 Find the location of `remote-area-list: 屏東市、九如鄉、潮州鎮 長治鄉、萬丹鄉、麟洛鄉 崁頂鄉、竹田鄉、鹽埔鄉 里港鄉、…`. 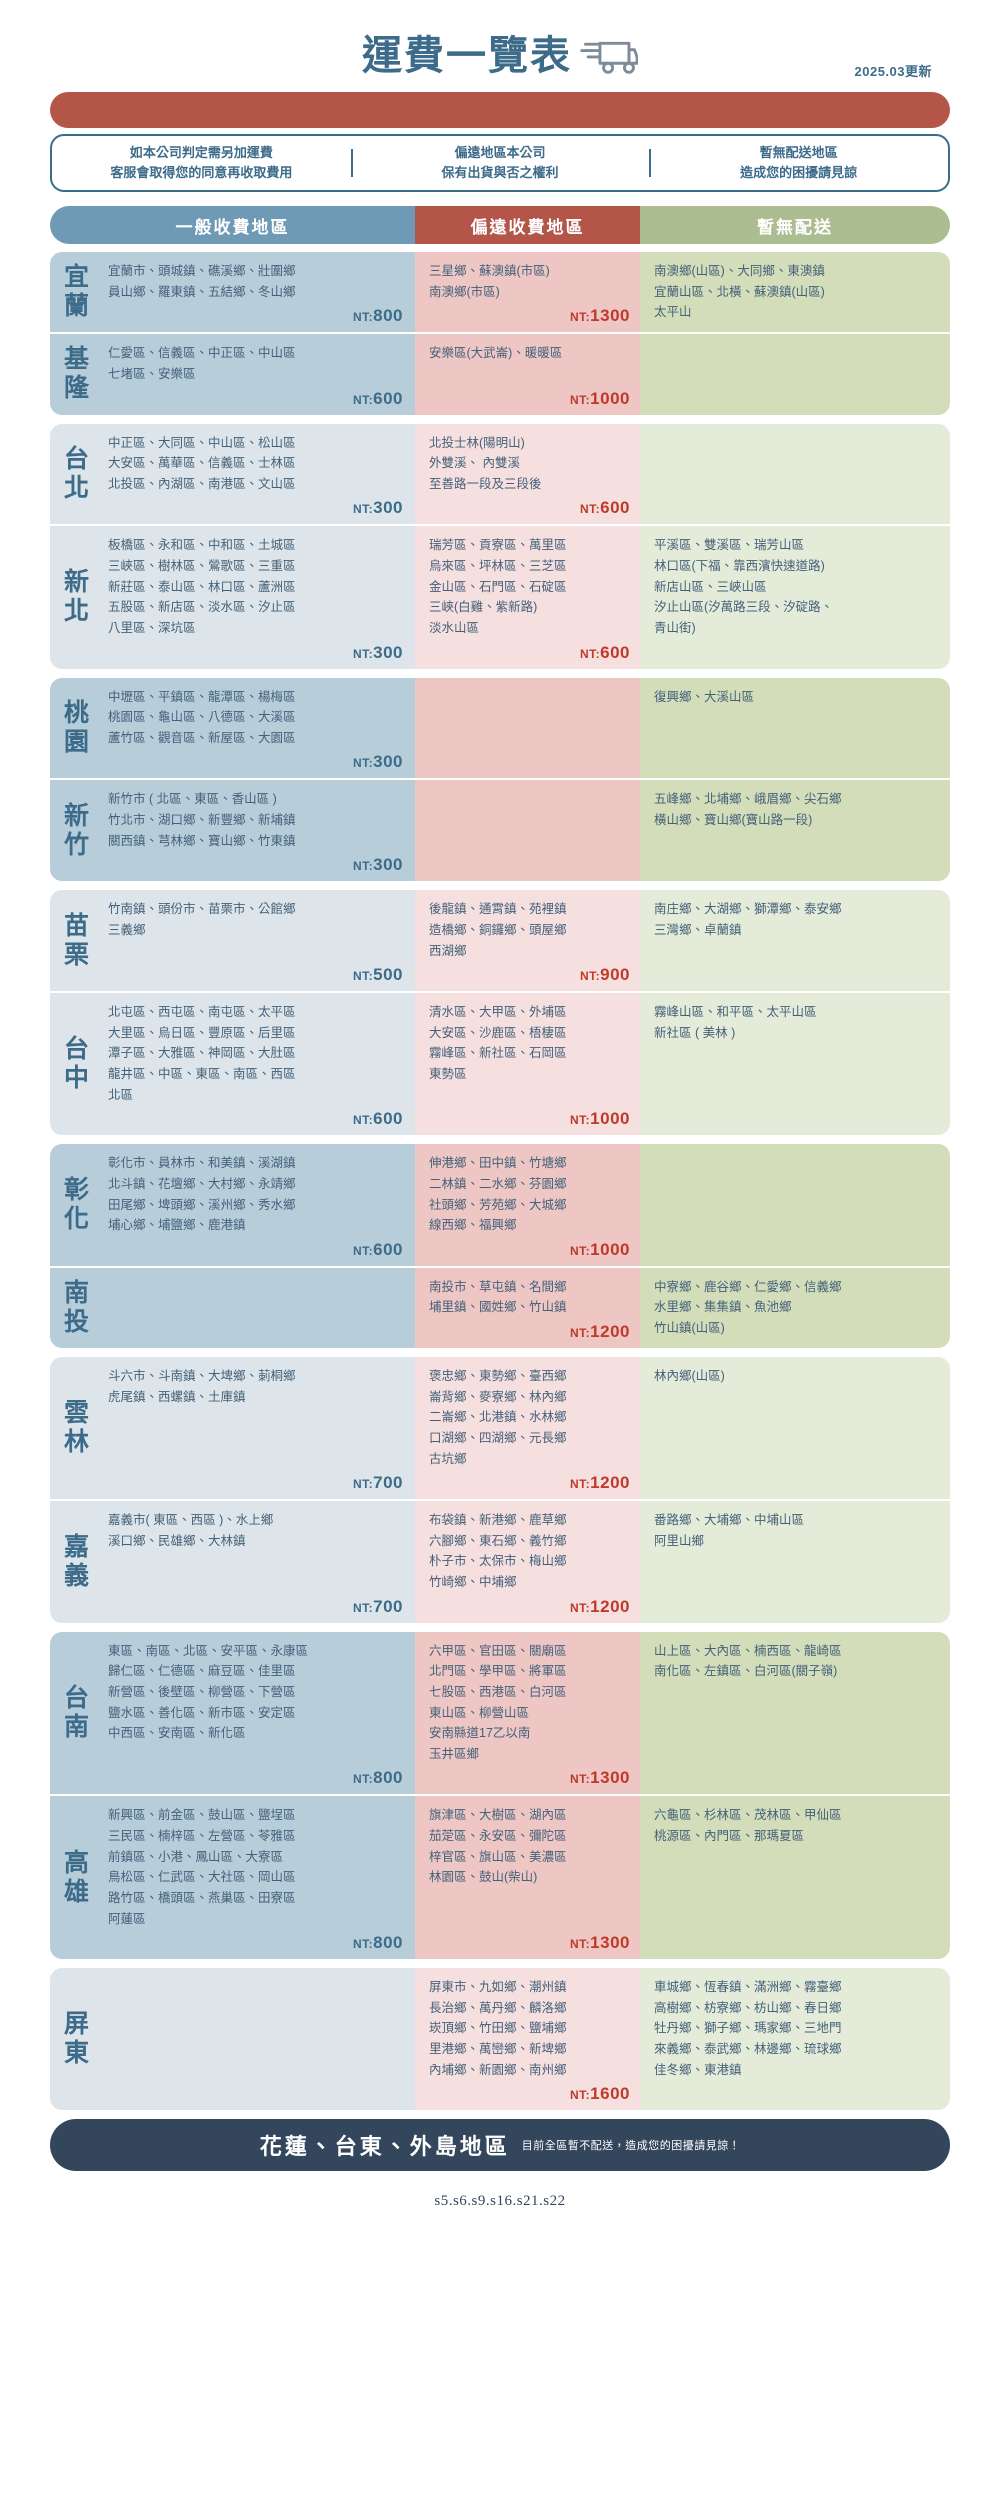

remote-area-list: 屏東市、九如鄉、潮州鎮 長治鄉、萬丹鄉、麟洛鄉 崁頂鄉、竹田鄉、鹽埔鄉 里港鄉、… is located at coordinates (498, 2028).